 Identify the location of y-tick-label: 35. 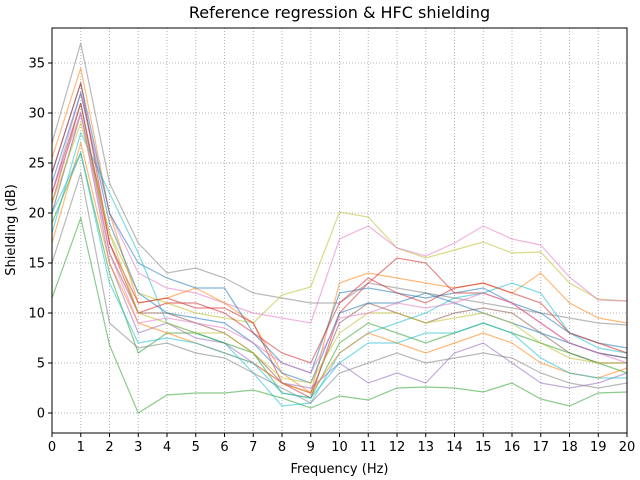
(36, 64).